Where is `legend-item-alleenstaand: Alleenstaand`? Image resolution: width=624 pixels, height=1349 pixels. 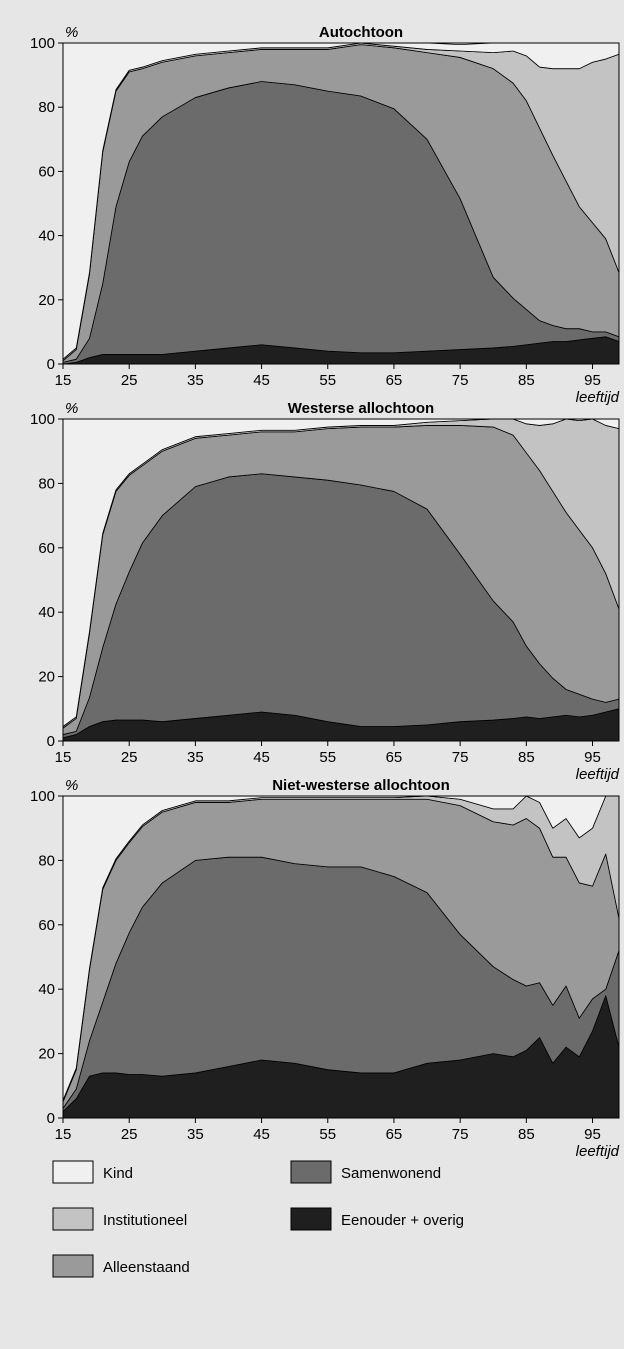 legend-item-alleenstaand: Alleenstaand is located at coordinates (121, 1266).